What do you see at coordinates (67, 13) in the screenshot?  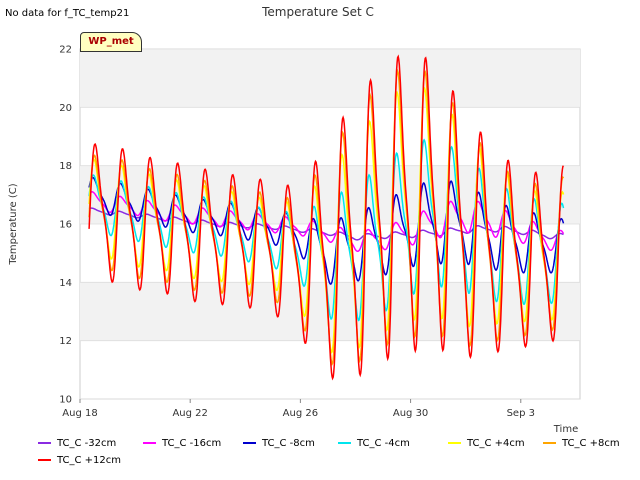 I see `no-data-message: No data for f_TC_temp21` at bounding box center [67, 13].